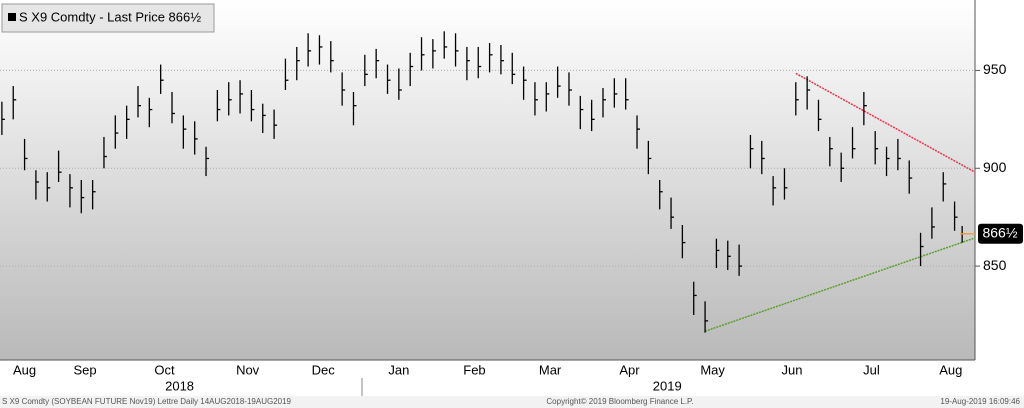 The image size is (1024, 408). What do you see at coordinates (248, 369) in the screenshot?
I see `x-tick-label: Nov` at bounding box center [248, 369].